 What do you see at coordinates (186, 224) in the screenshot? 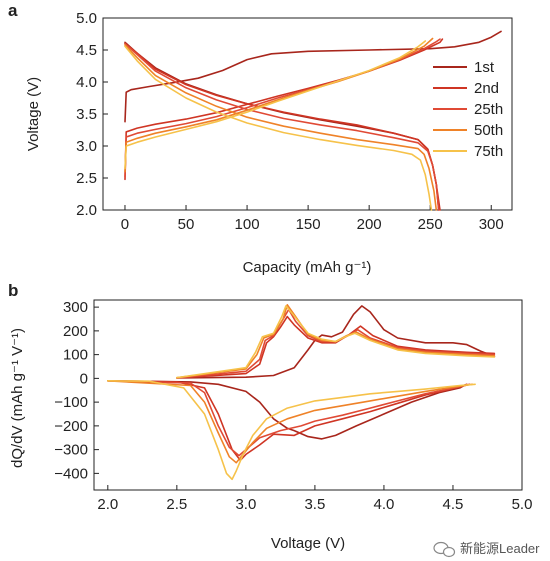
I see `x-tick-label: 50` at bounding box center [186, 224].